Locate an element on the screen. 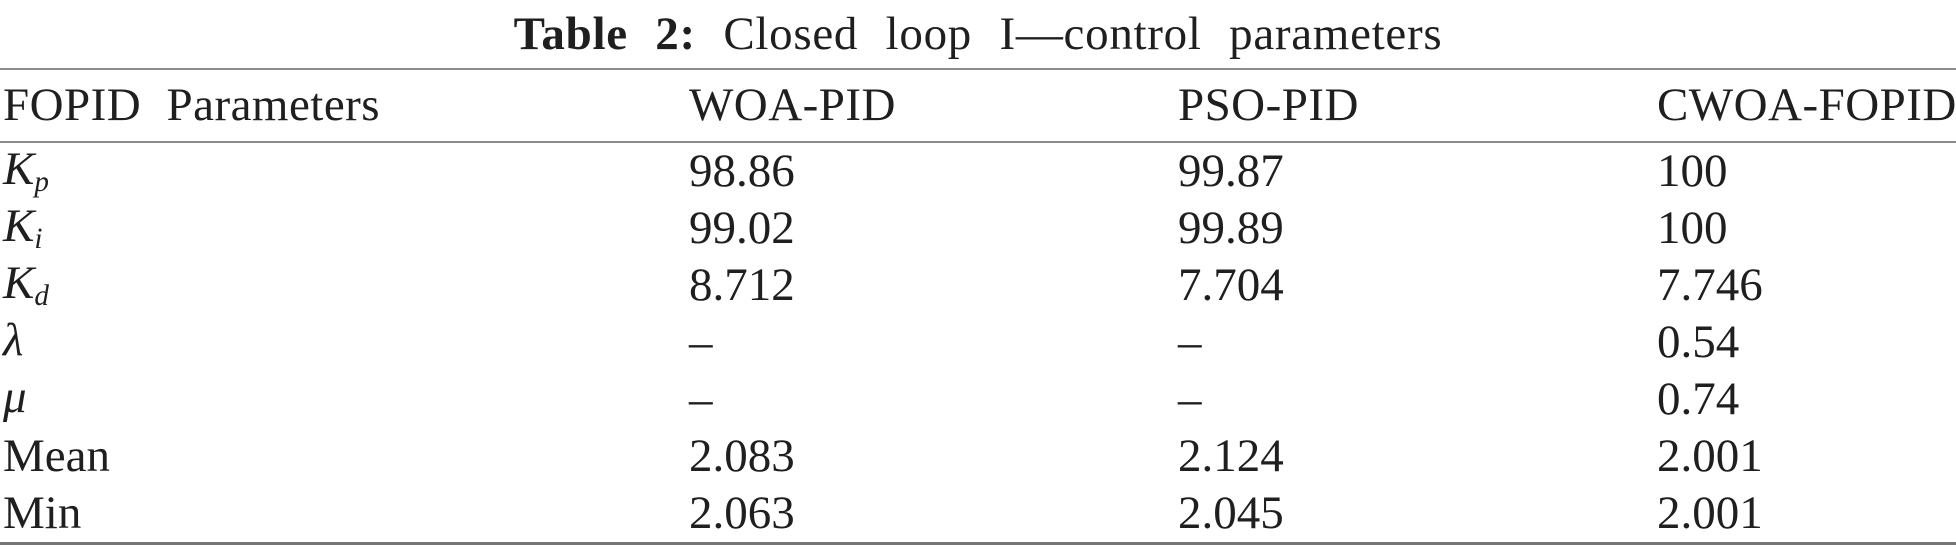  table-caption-label: Table 2: is located at coordinates (604, 34).